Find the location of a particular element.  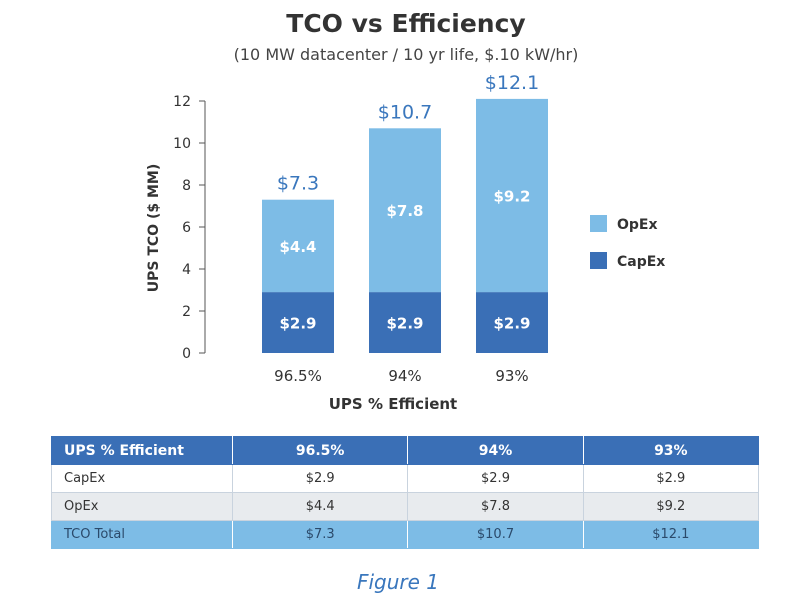

data-label-opex: $9.2 is located at coordinates (511, 197).